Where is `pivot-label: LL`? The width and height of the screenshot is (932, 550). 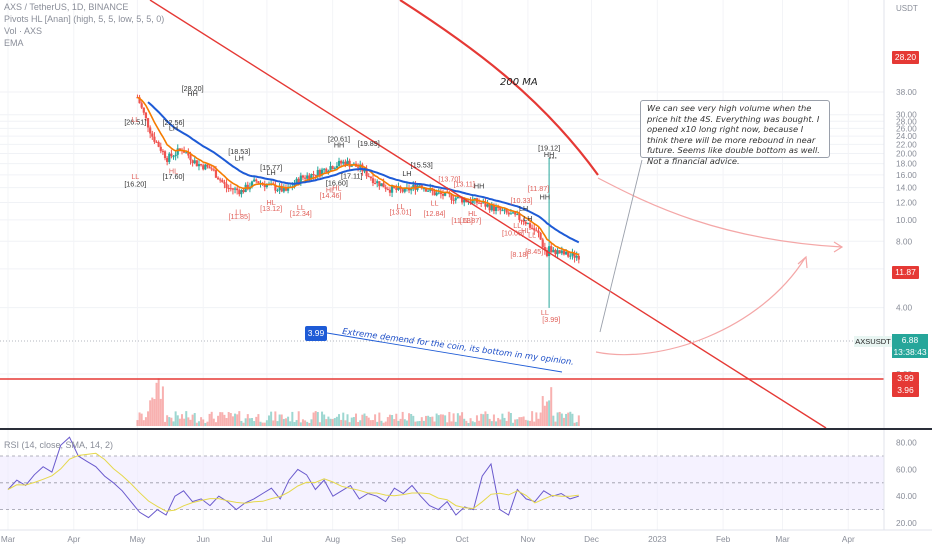 pivot-label: LL is located at coordinates (517, 225).